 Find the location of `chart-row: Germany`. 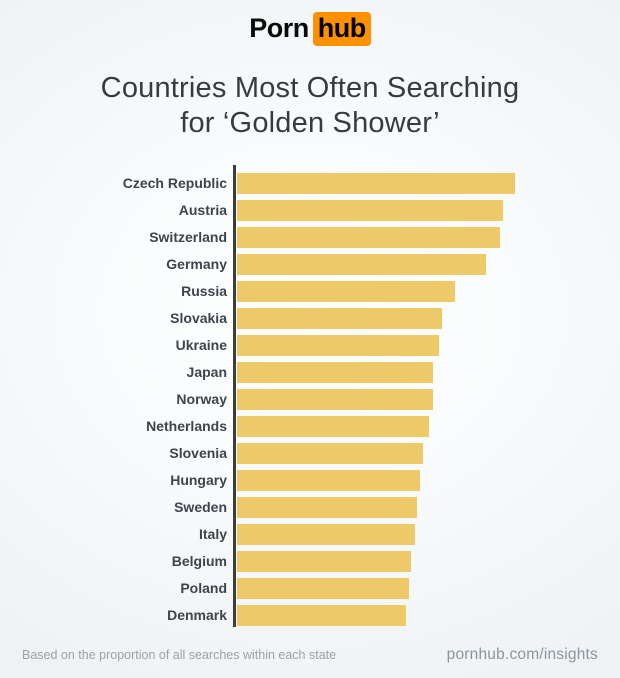

chart-row: Germany is located at coordinates (310, 264).